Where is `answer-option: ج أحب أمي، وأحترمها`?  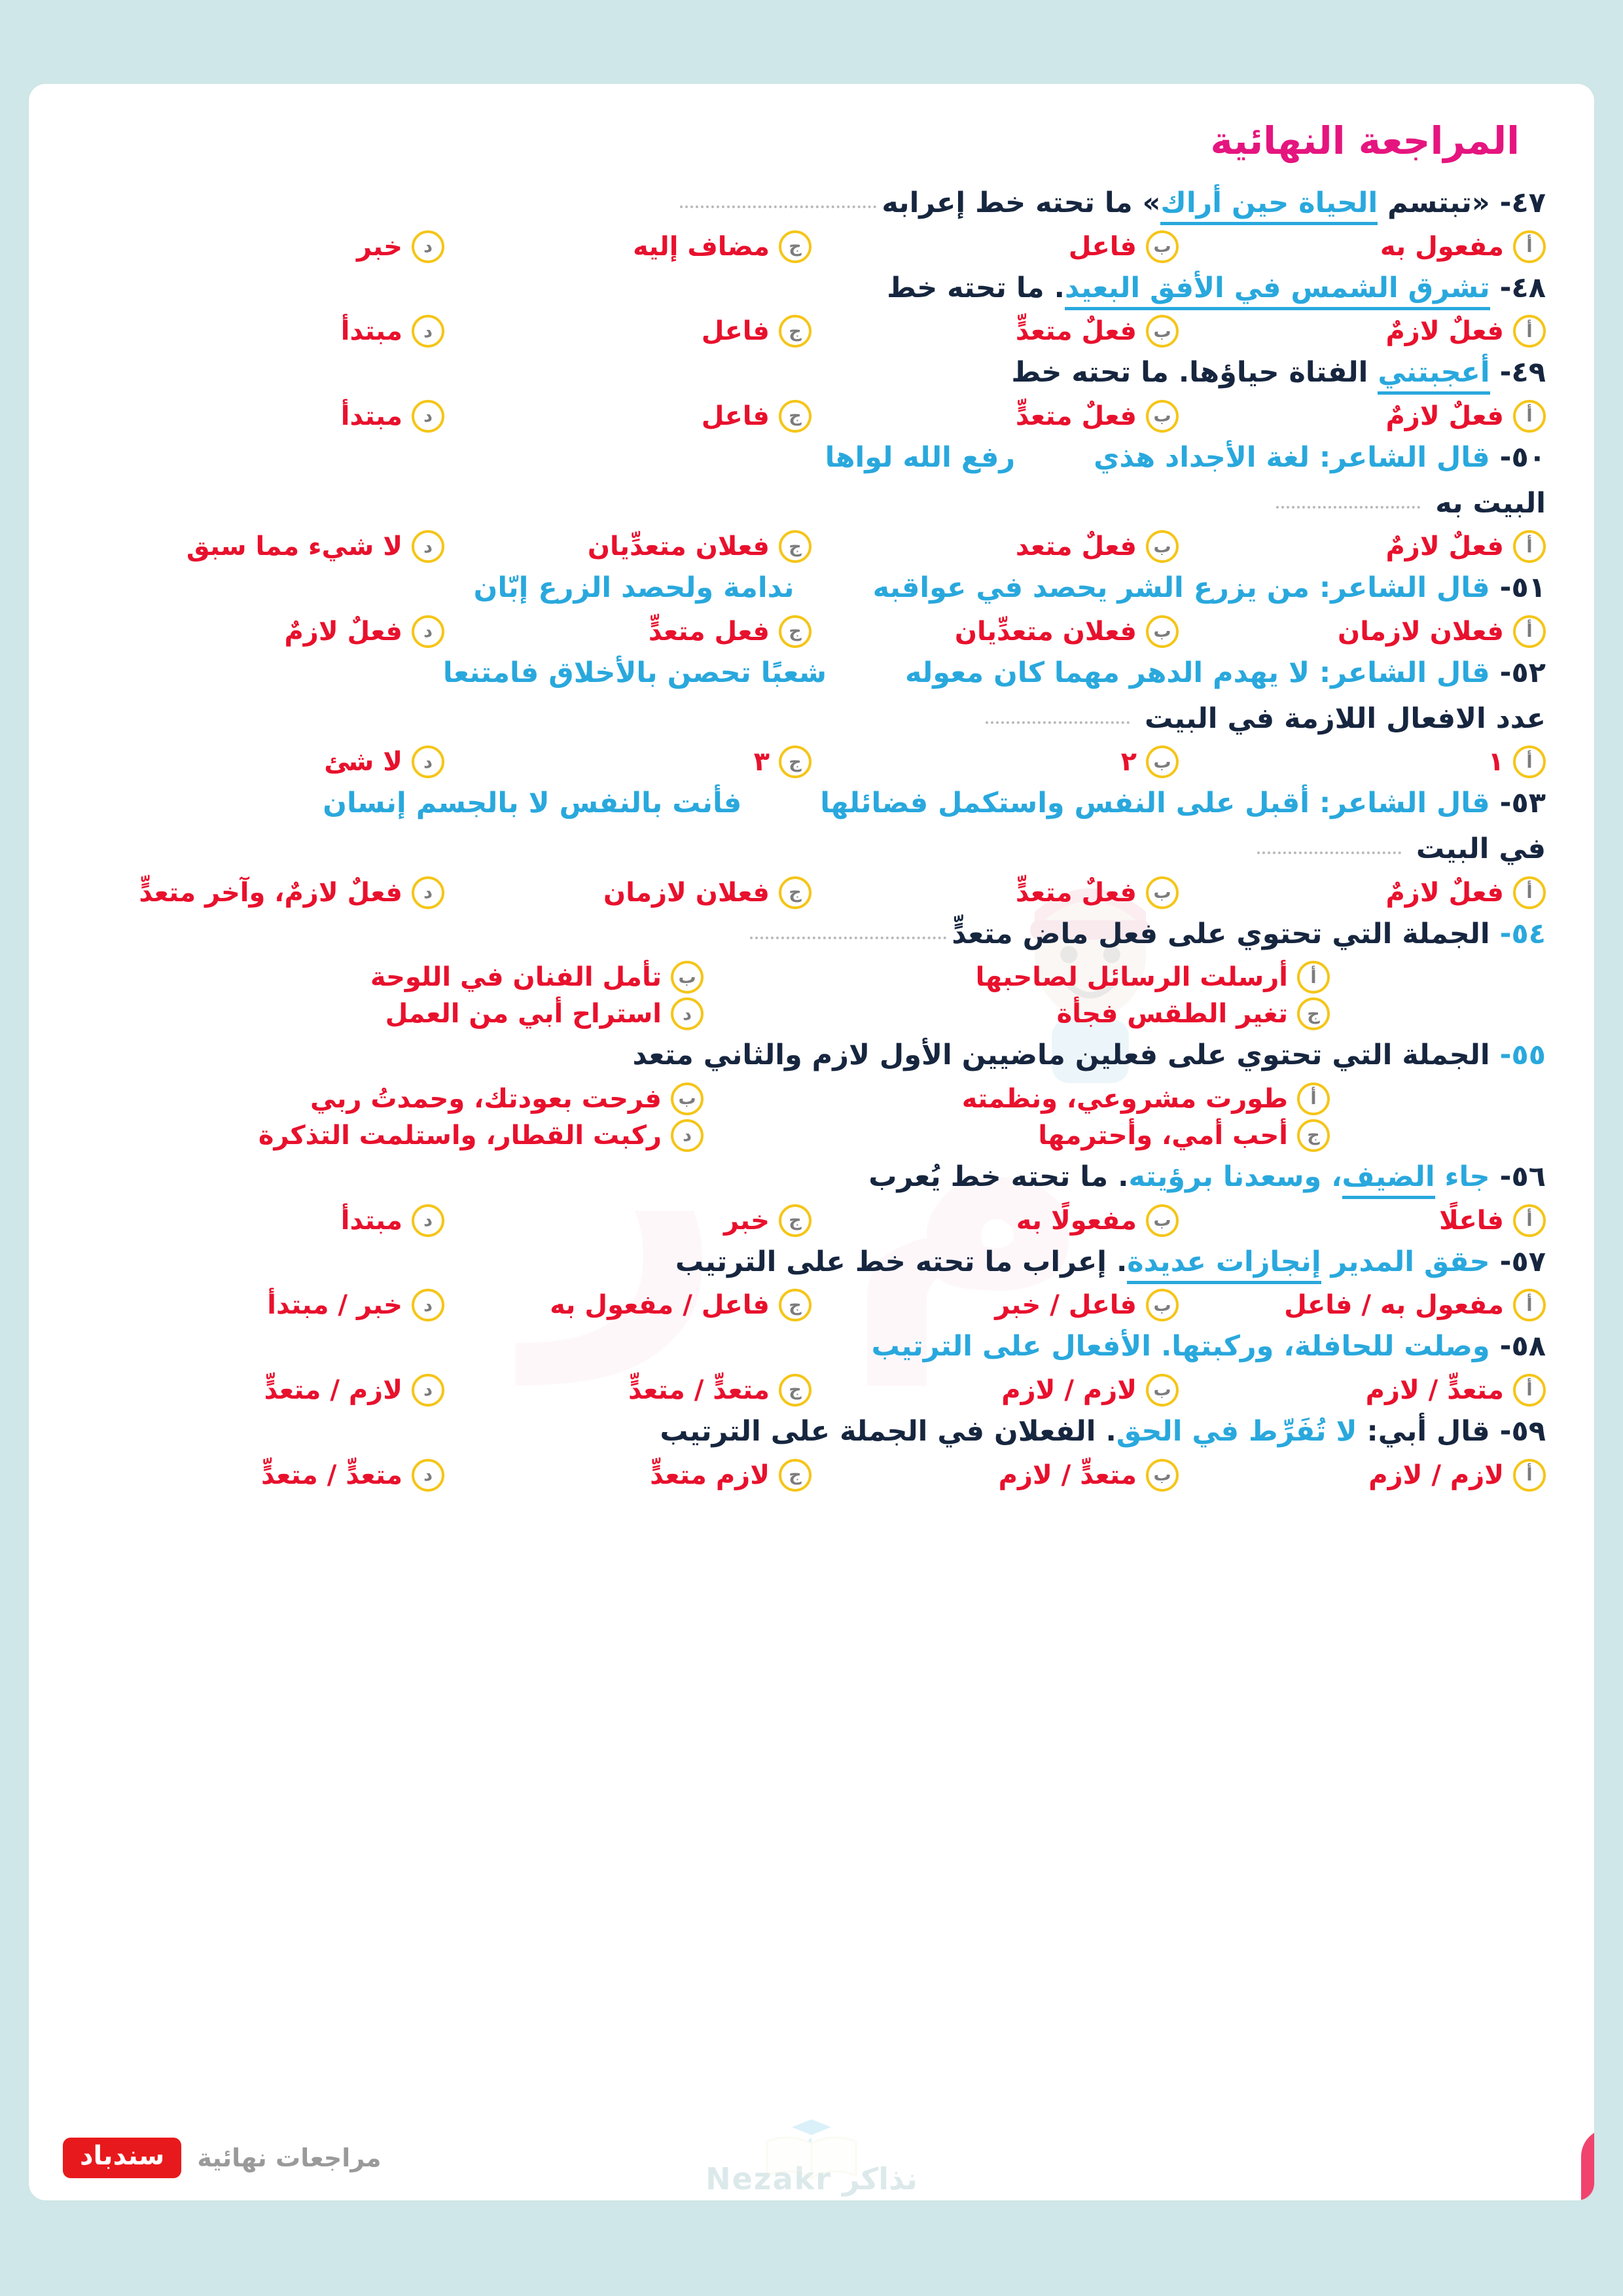
answer-option: ج أحب أمي، وأحترمها is located at coordinates (1017, 1135).